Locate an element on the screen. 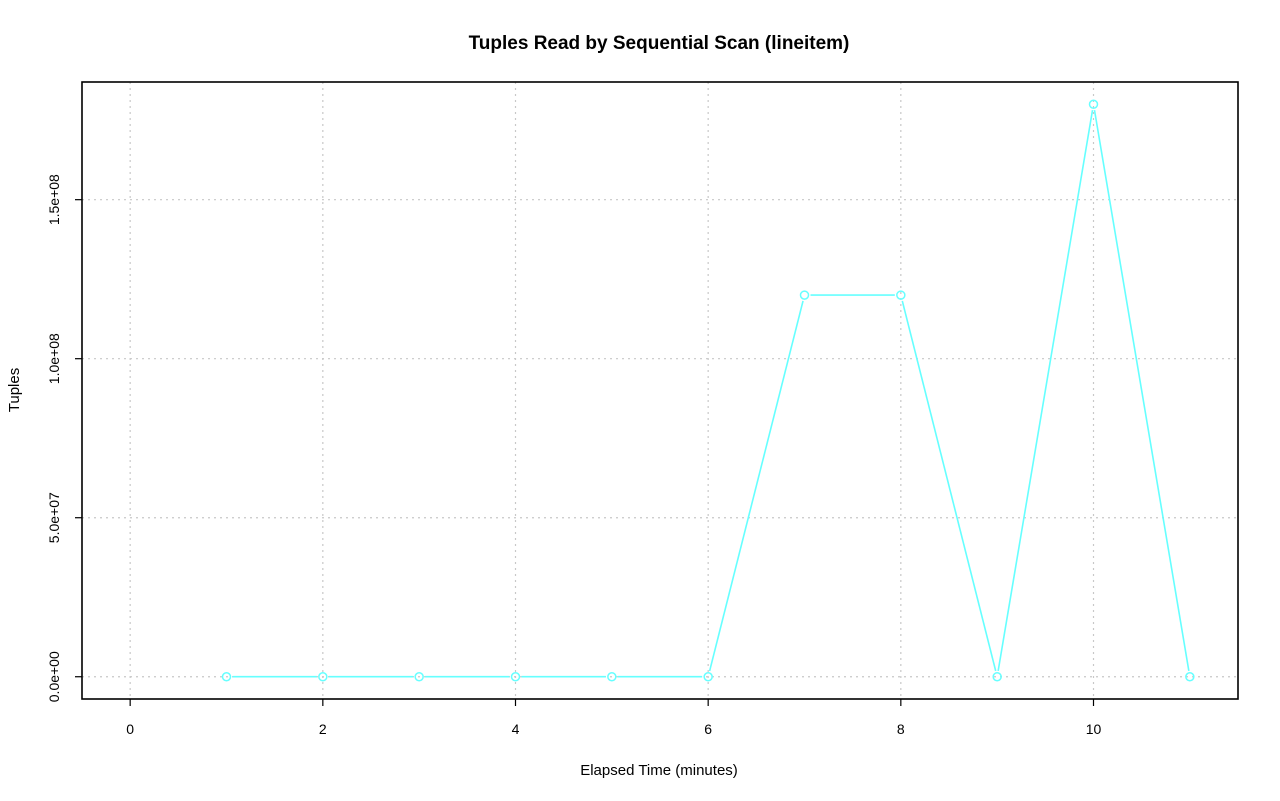  x-axis-label: Elapsed Time (minutes) is located at coordinates (659, 770).